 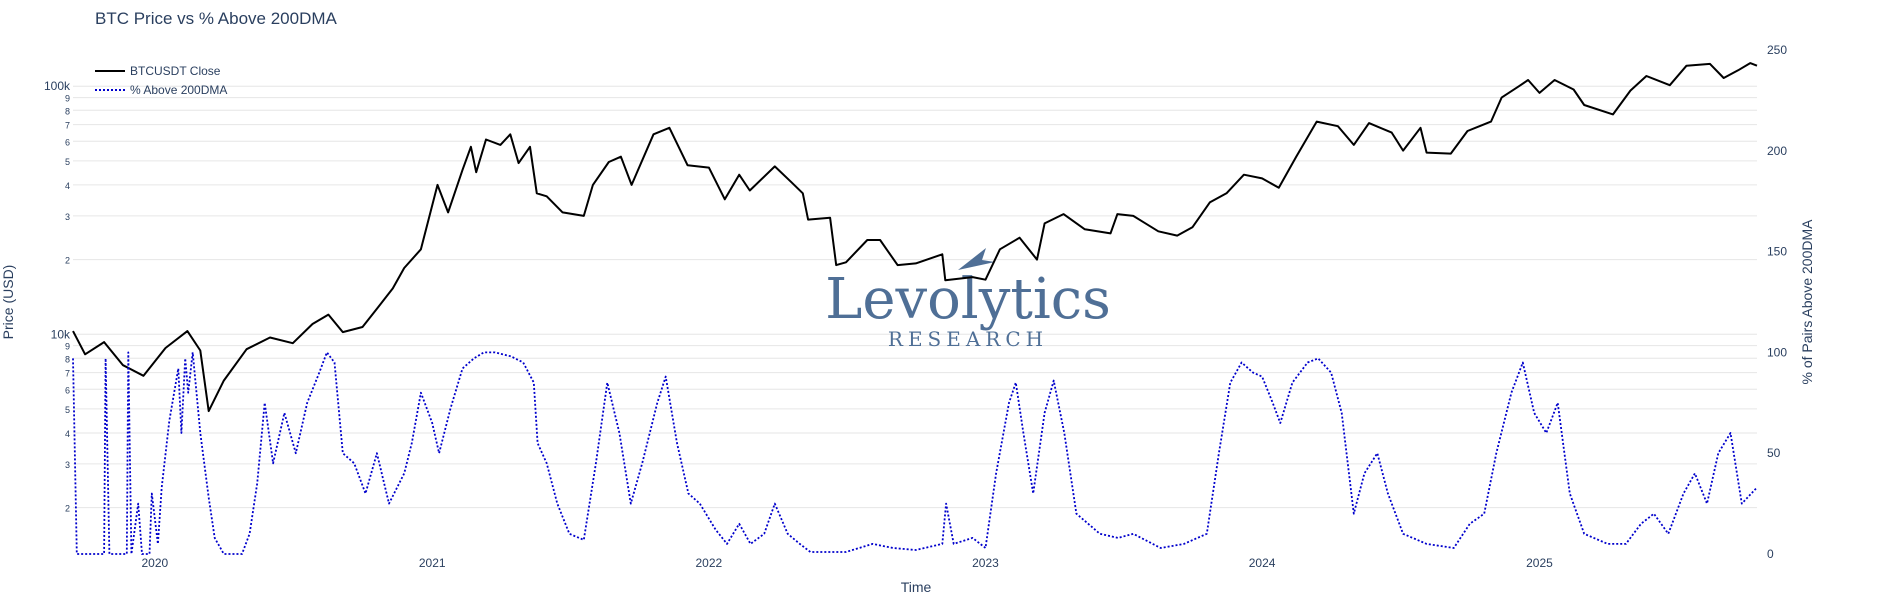 What do you see at coordinates (968, 299) in the screenshot?
I see `watermark: Levolytics RESEARCH` at bounding box center [968, 299].